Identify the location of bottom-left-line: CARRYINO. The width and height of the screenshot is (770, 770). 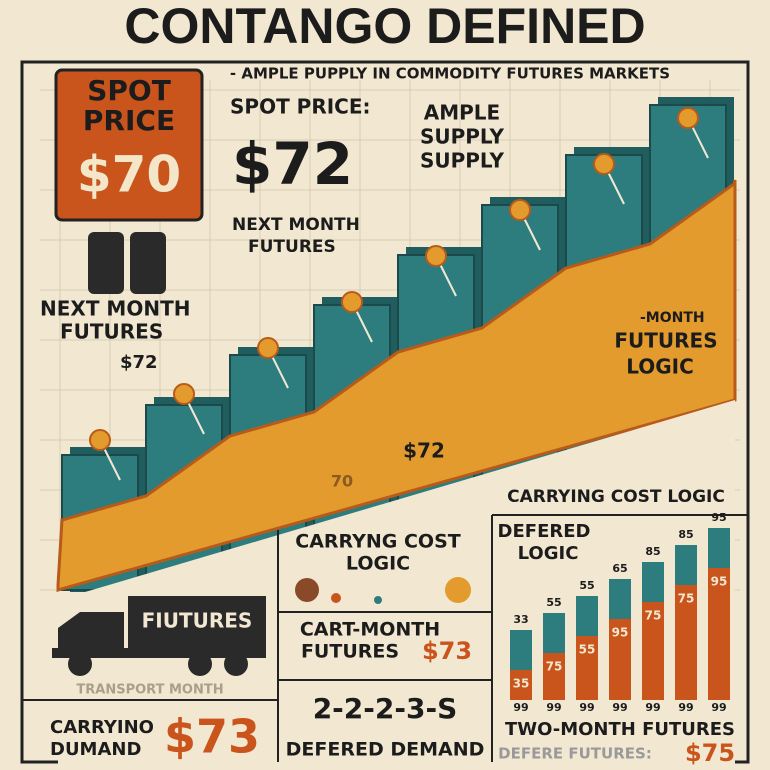
(102, 727).